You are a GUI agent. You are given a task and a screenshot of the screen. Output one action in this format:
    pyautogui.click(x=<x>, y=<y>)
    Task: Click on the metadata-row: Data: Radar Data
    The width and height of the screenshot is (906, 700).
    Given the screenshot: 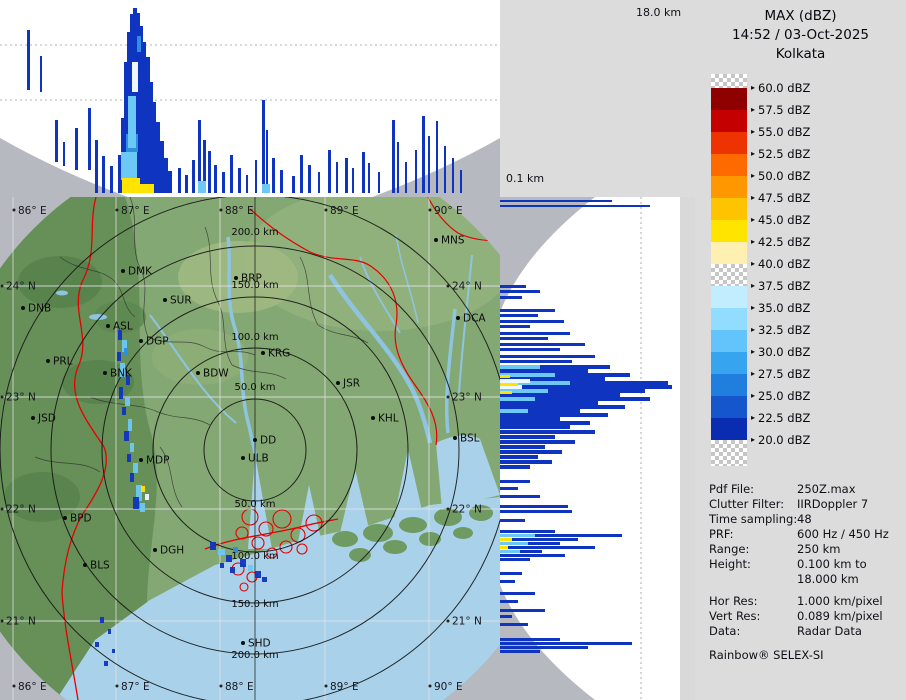 What is the action you would take?
    pyautogui.click(x=805, y=631)
    